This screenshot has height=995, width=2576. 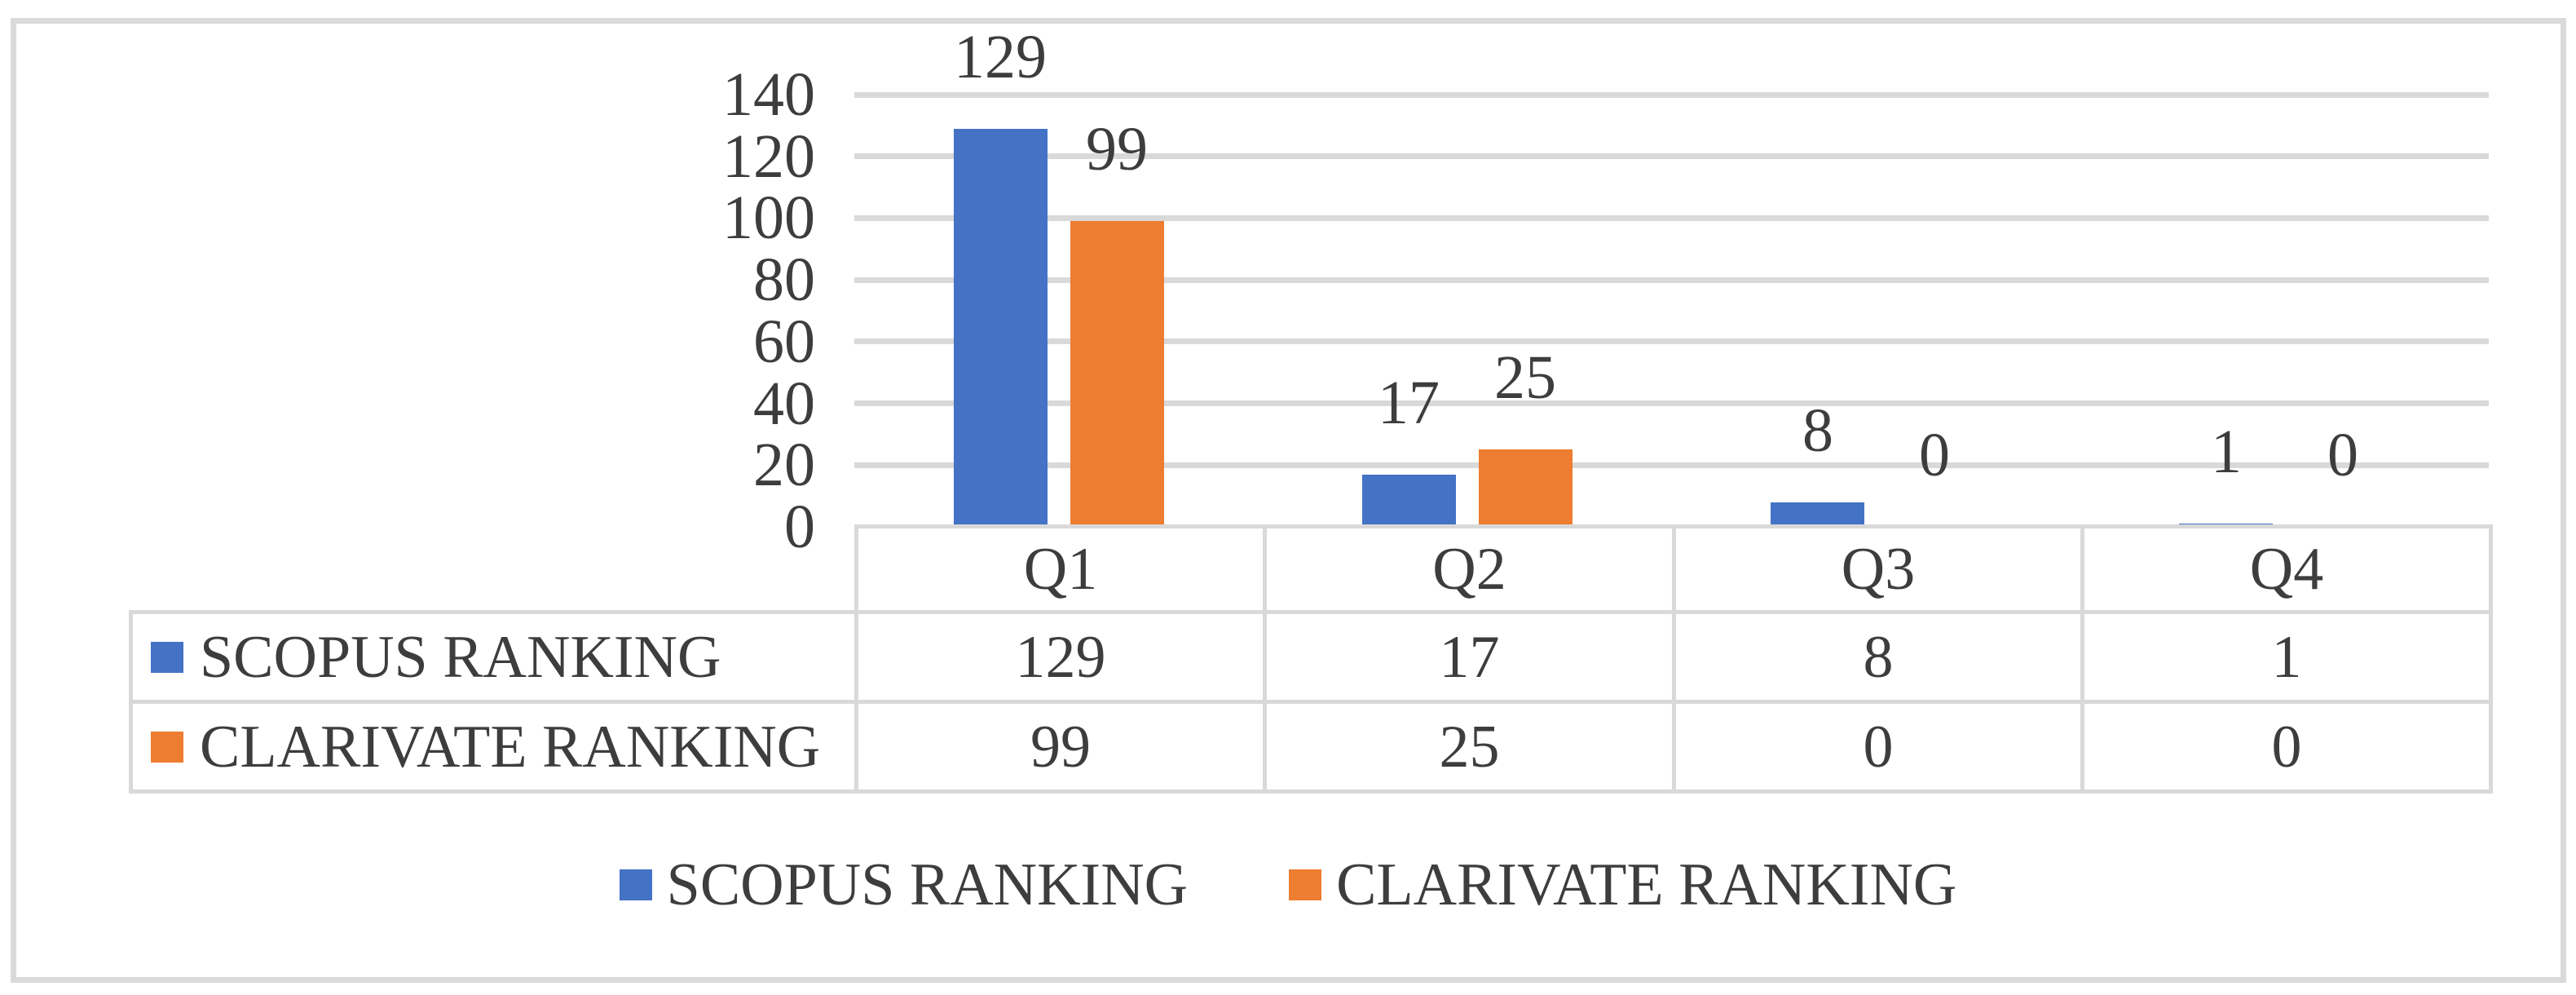 I want to click on y-axis-label: 120, so click(x=768, y=156).